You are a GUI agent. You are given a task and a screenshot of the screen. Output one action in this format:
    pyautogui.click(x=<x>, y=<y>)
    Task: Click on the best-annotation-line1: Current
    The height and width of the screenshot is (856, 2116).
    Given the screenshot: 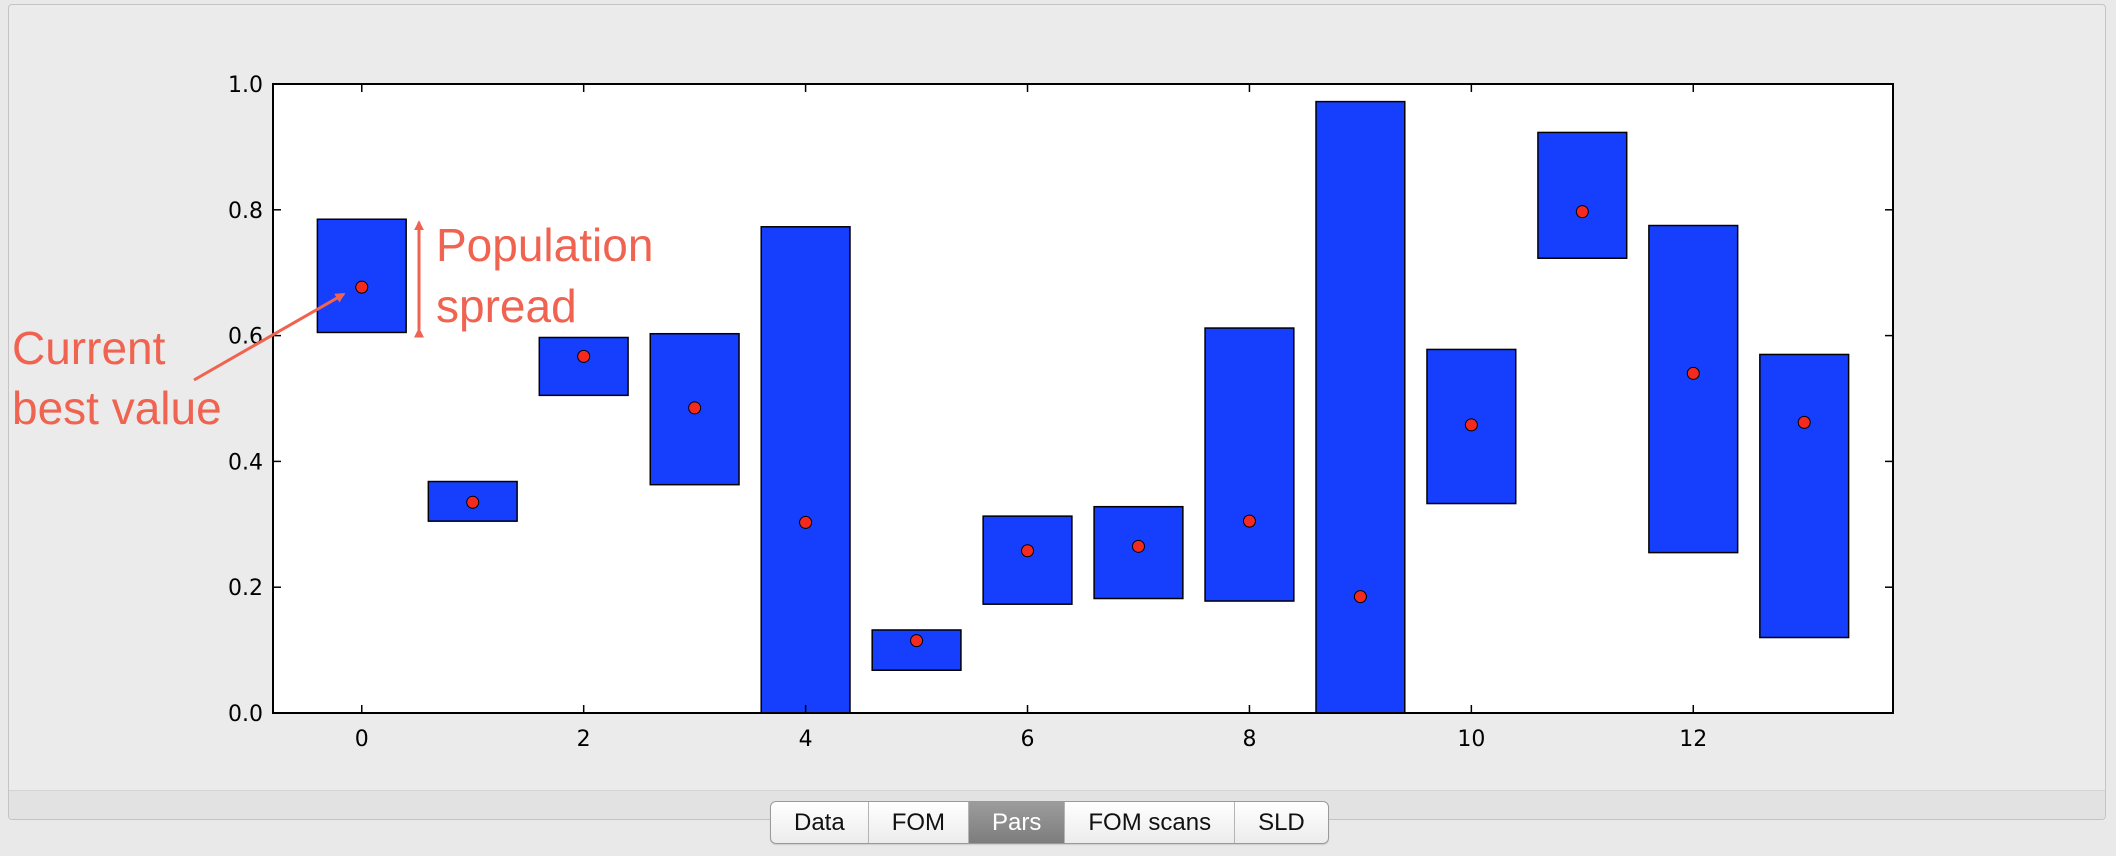 What is the action you would take?
    pyautogui.click(x=89, y=348)
    